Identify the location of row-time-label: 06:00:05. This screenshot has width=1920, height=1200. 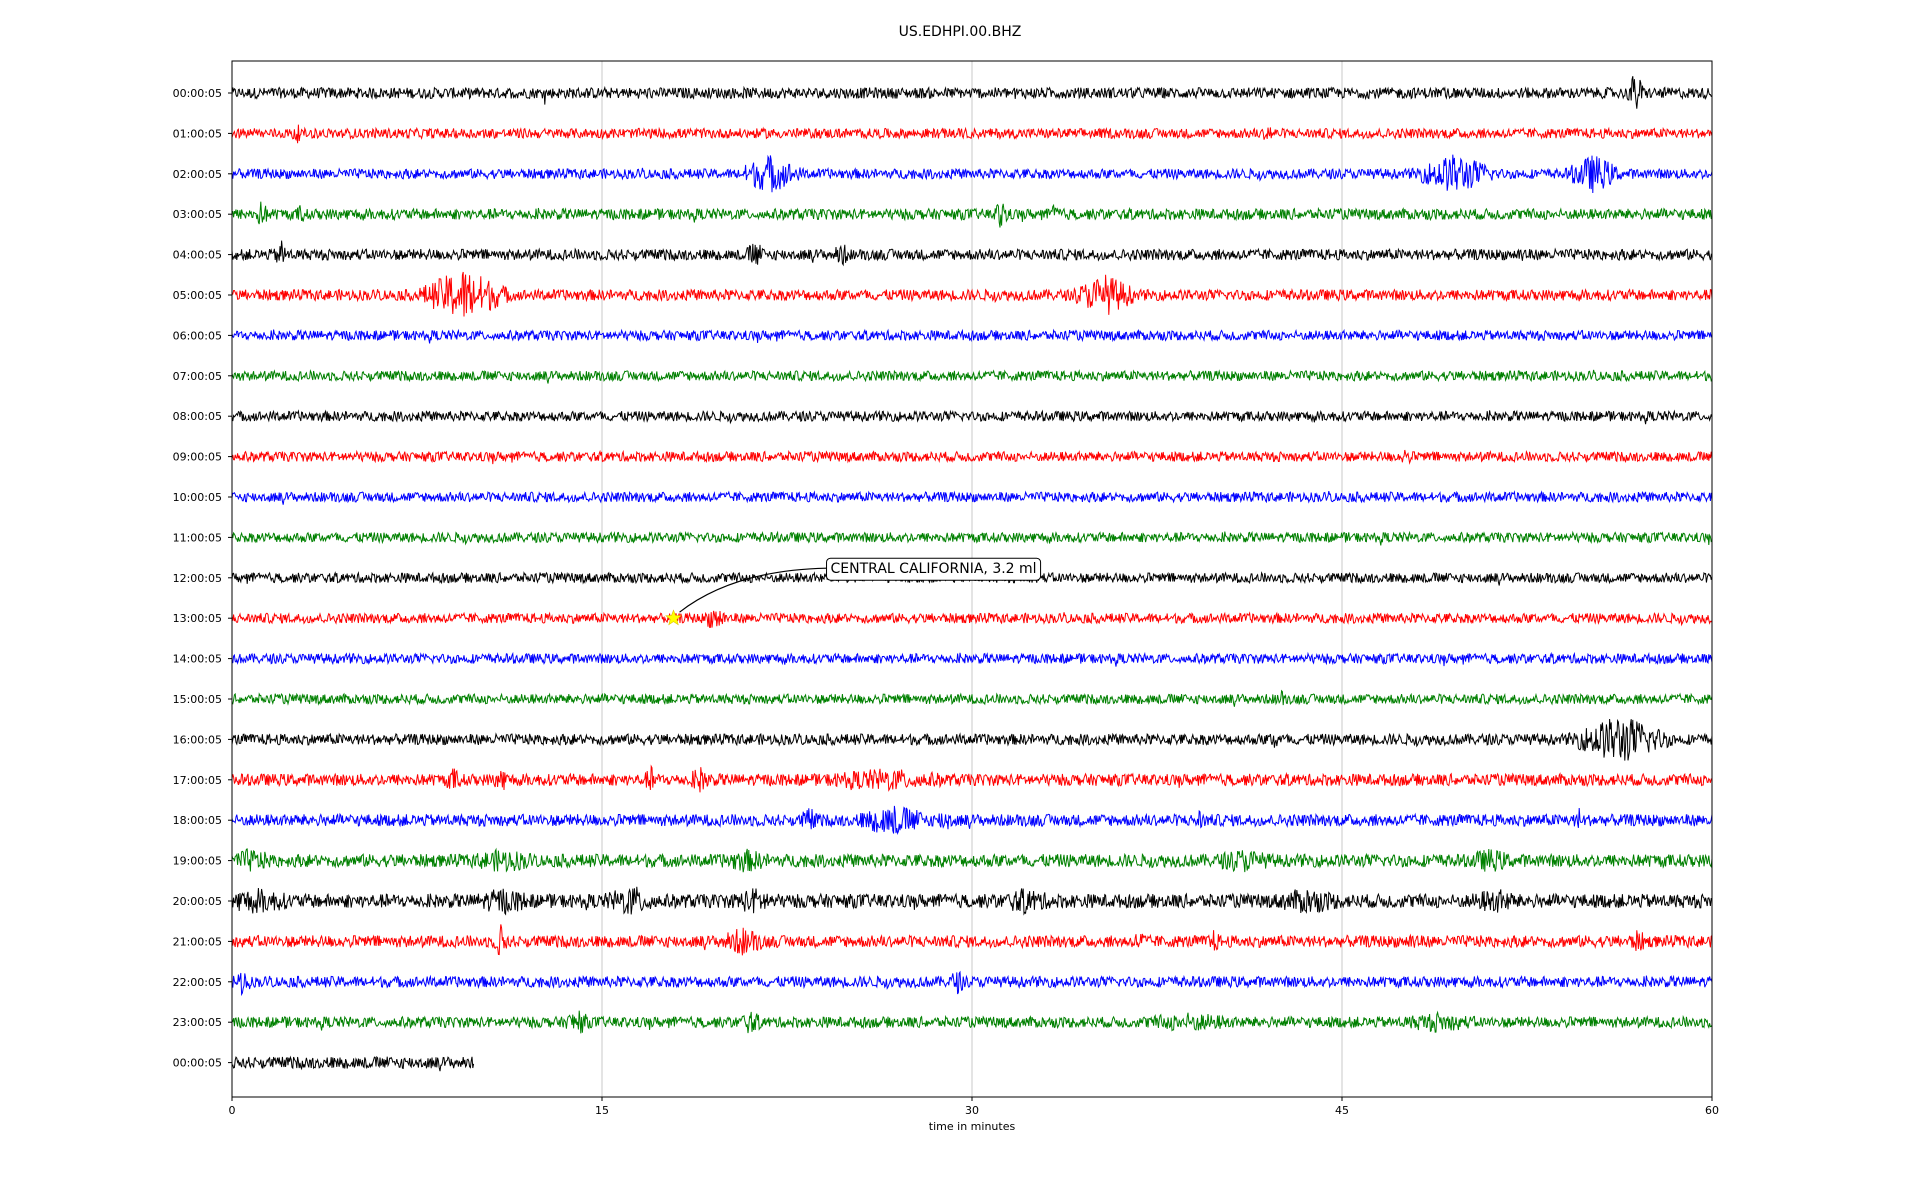
(197, 335).